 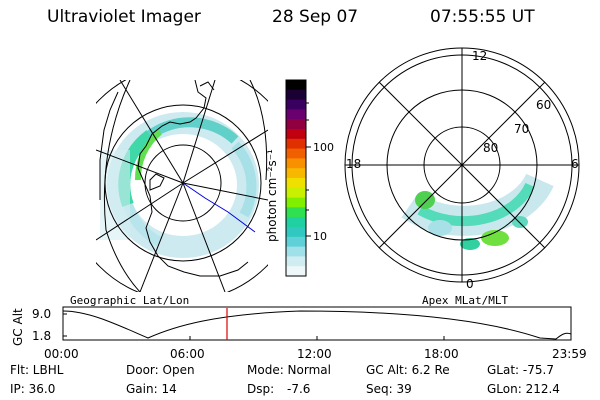 I want to click on altitude-ytick-top: 9.0, so click(x=41, y=314).